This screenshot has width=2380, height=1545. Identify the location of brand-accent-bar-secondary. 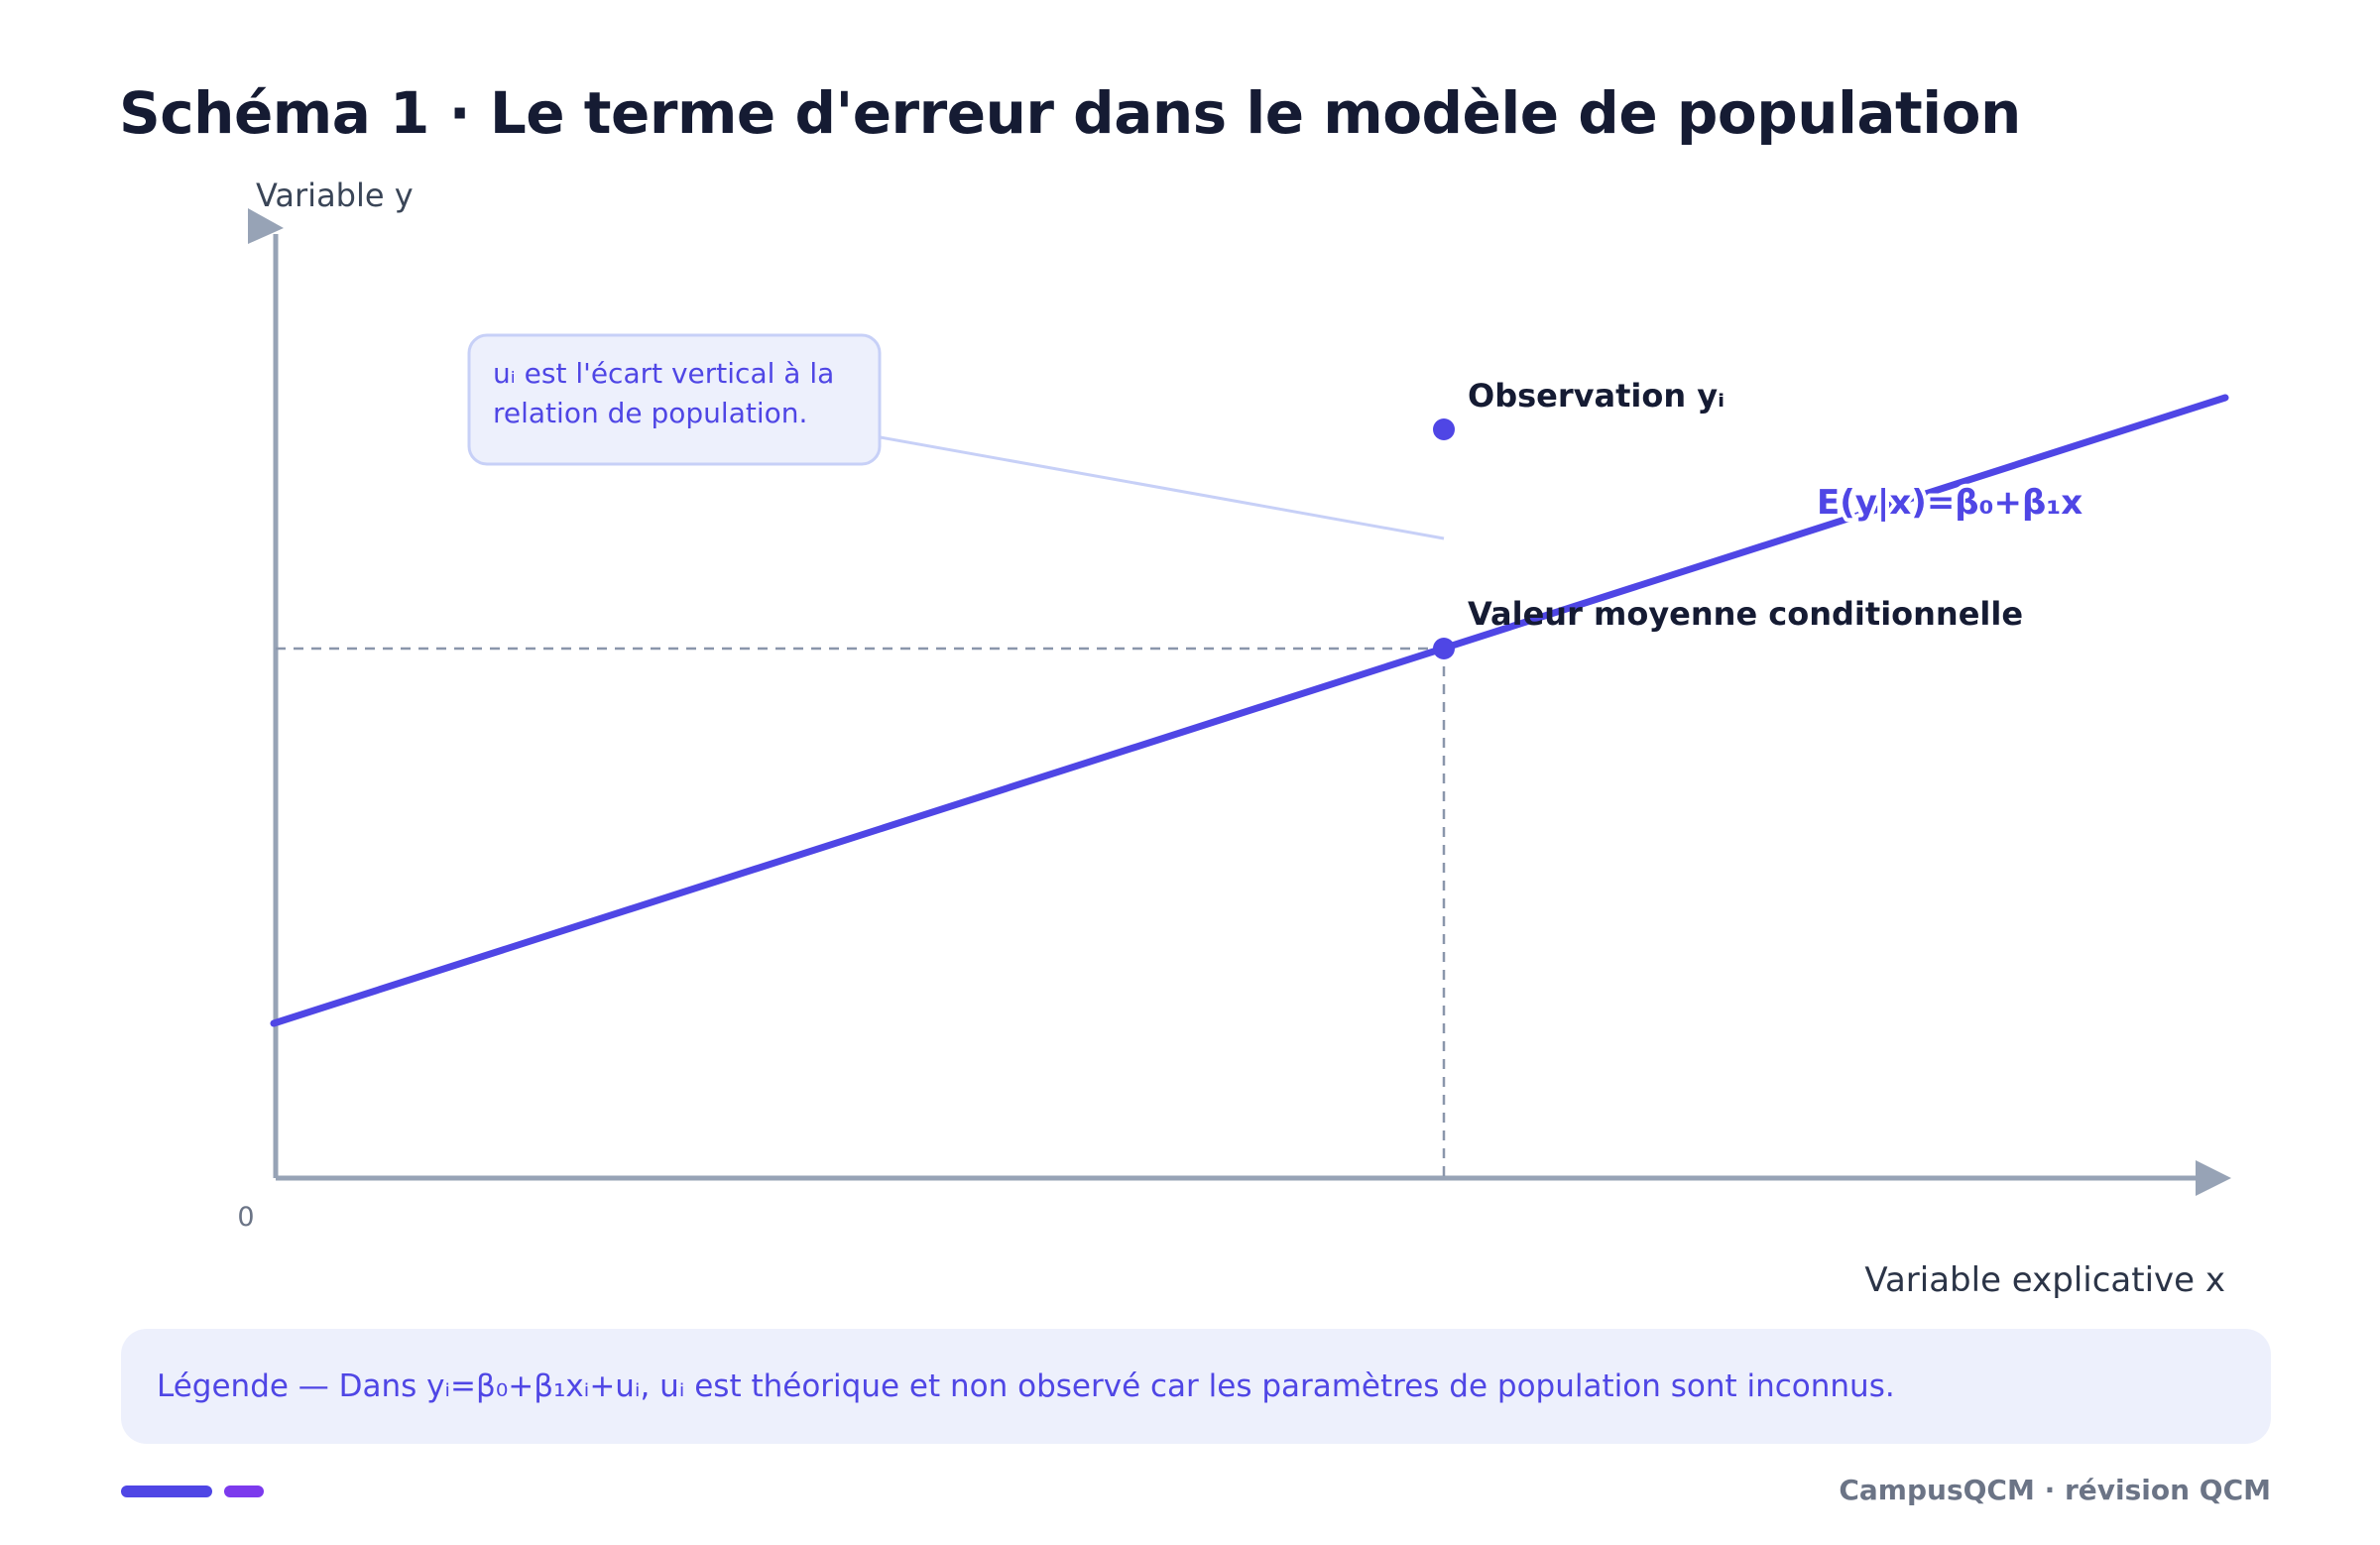
(244, 1491).